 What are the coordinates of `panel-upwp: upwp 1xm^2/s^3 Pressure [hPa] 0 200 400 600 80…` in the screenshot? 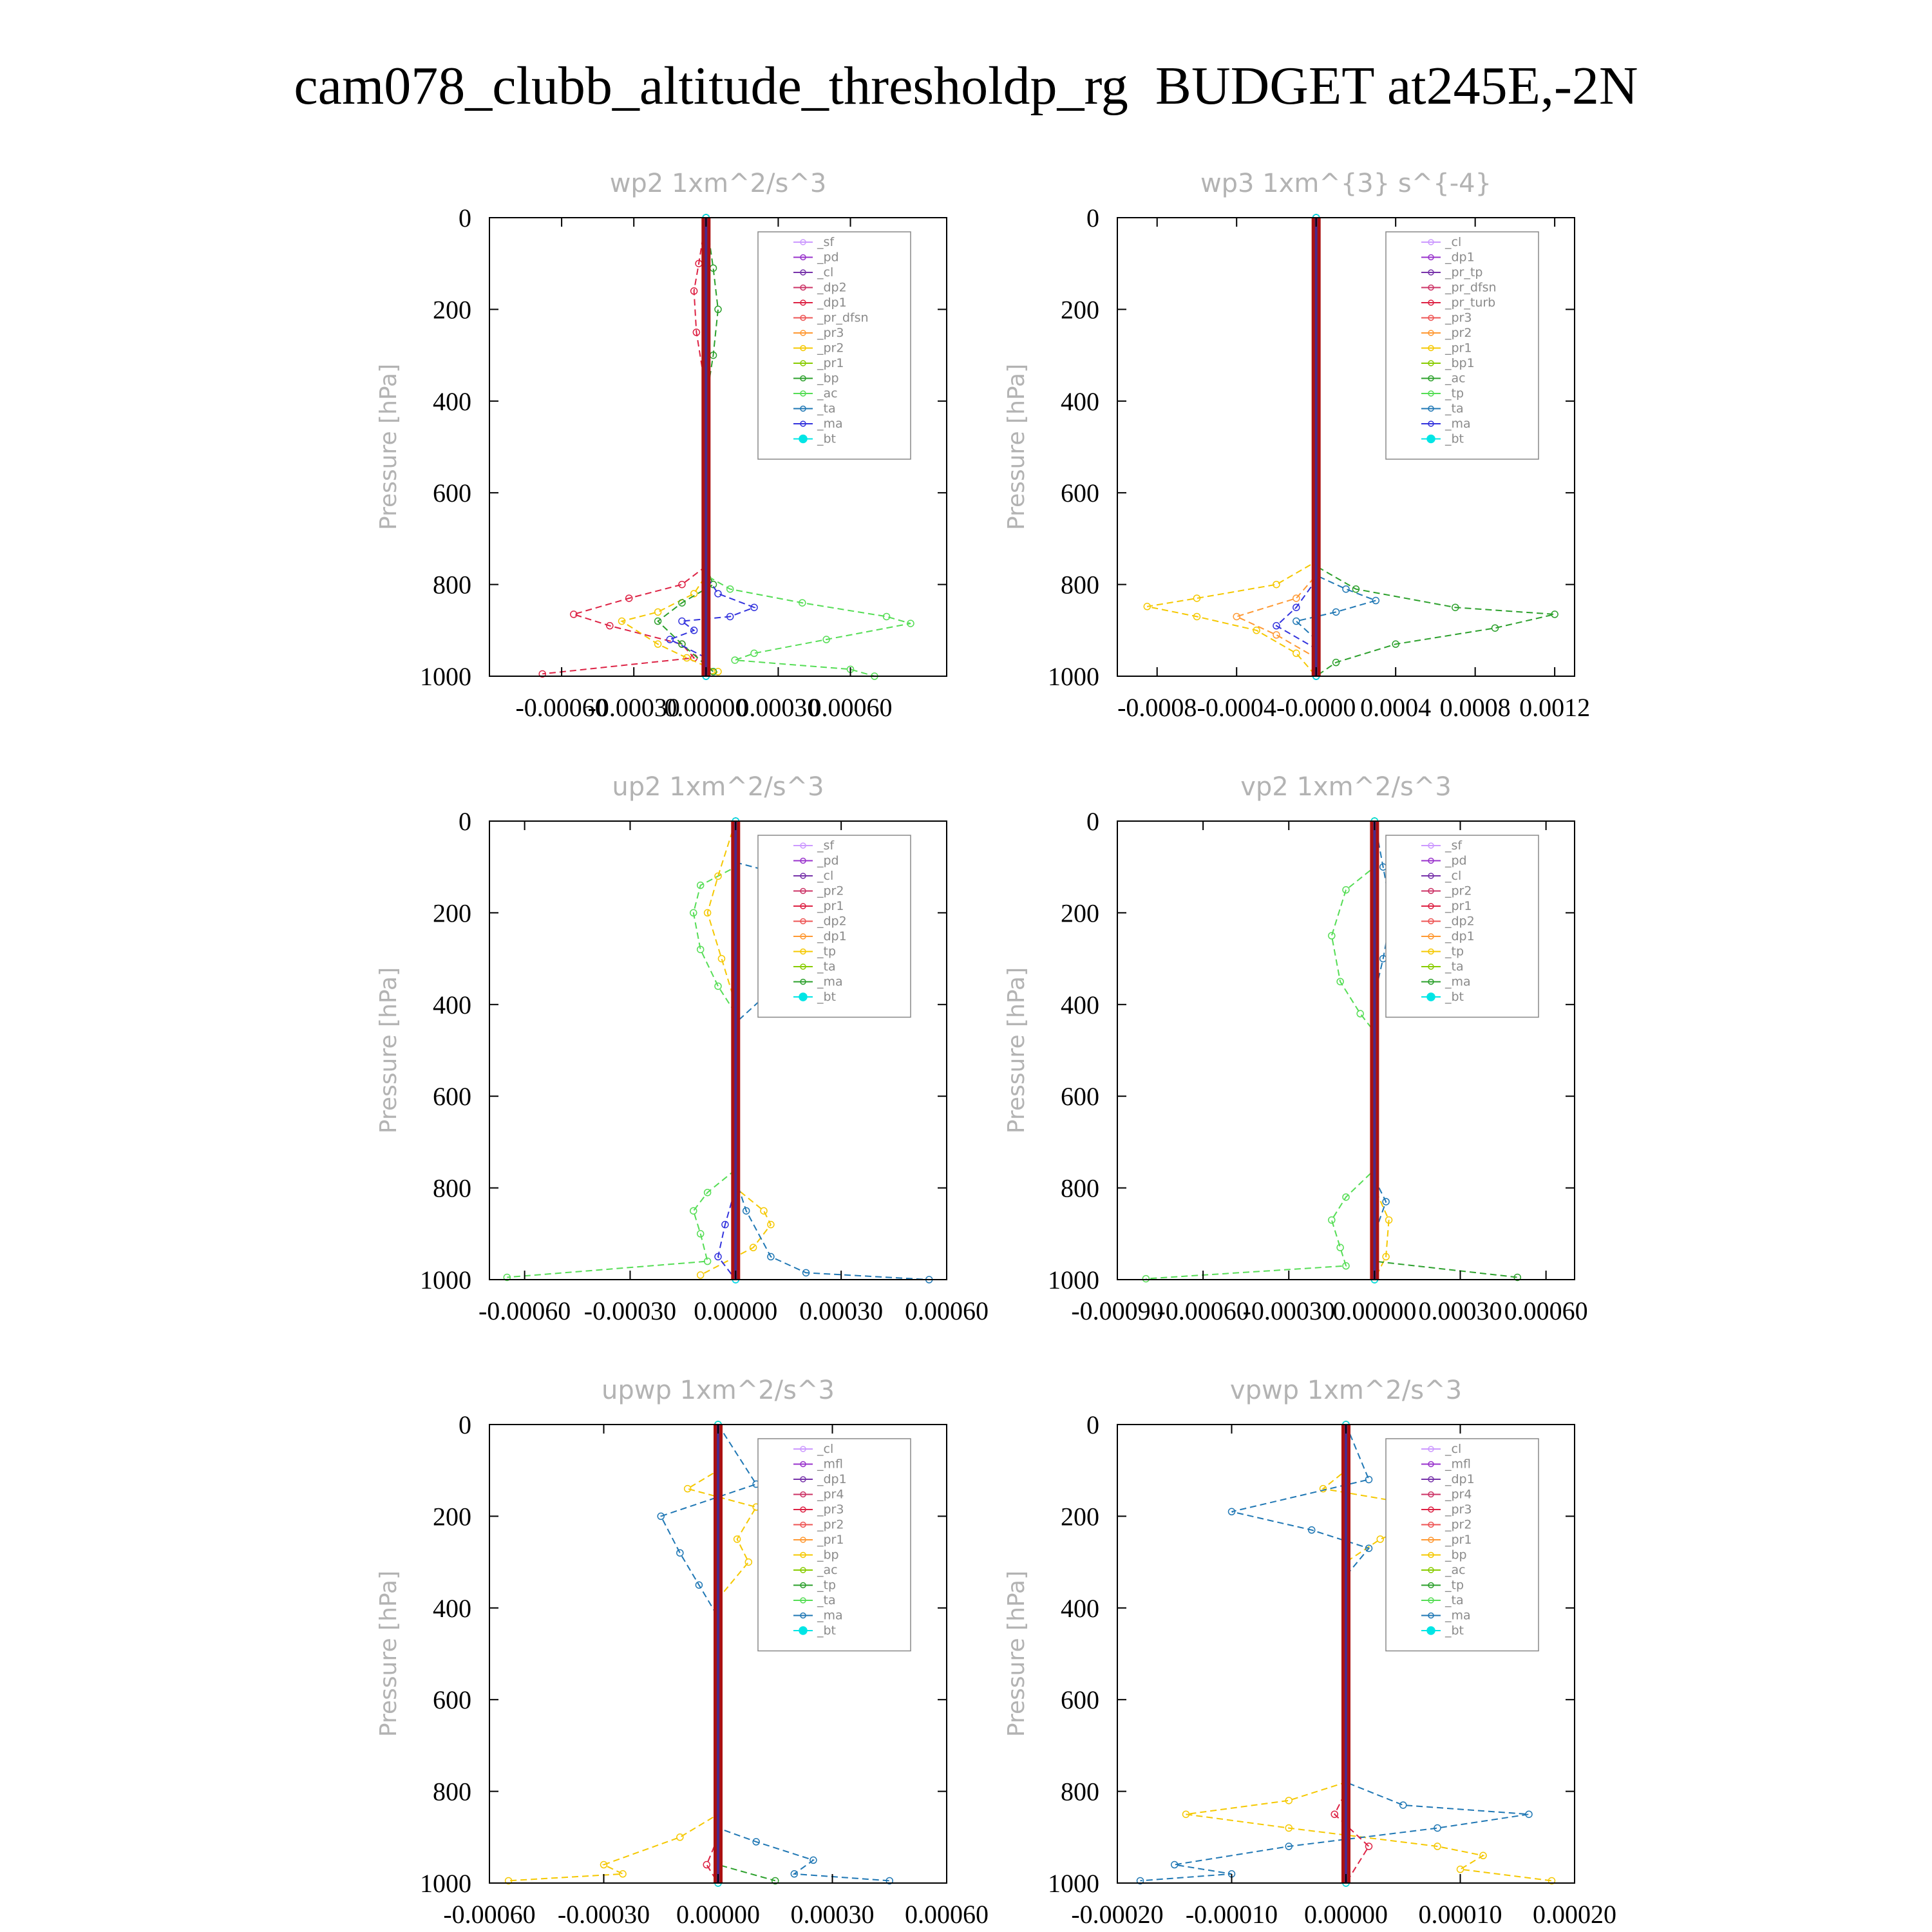 It's located at (682, 1653).